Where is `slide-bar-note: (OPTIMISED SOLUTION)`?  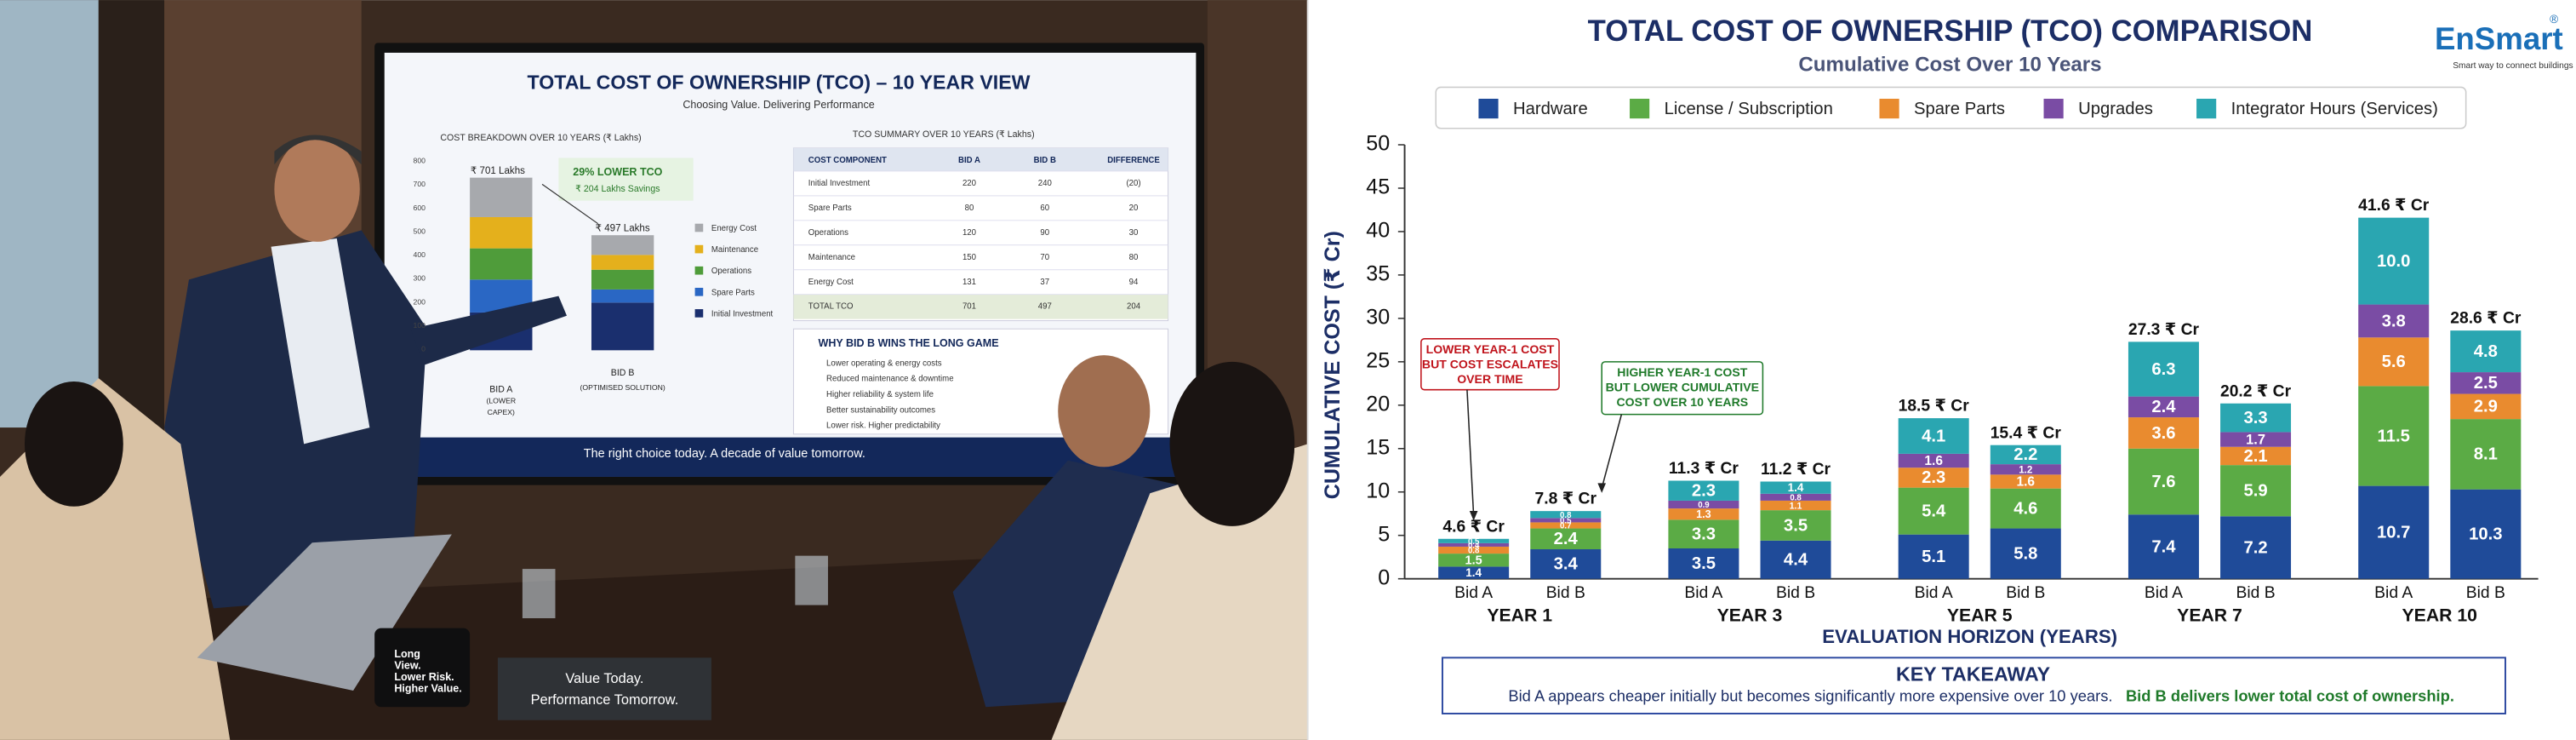 slide-bar-note: (OPTIMISED SOLUTION) is located at coordinates (622, 388).